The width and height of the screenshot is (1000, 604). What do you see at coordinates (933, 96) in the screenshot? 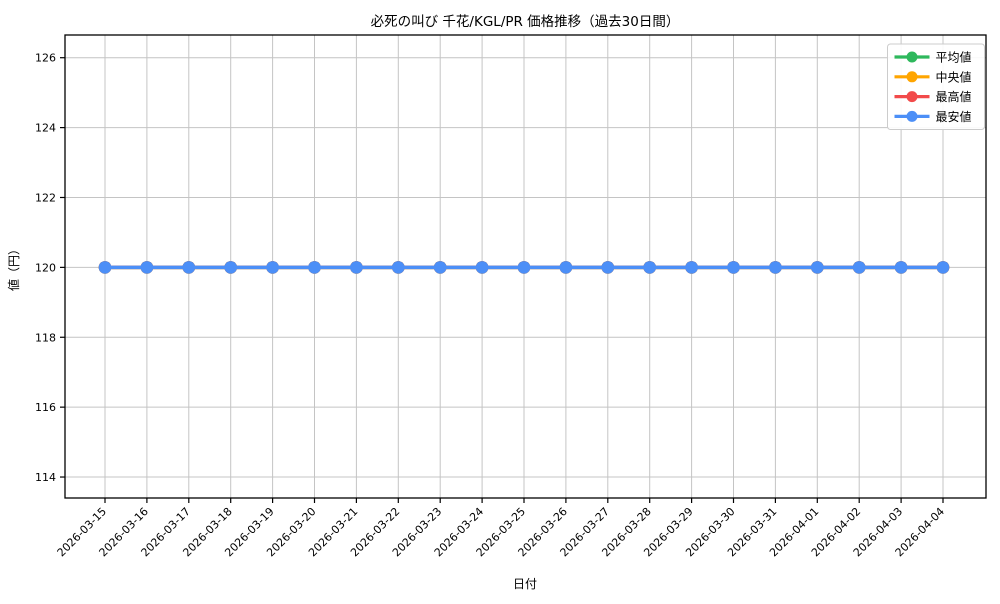
I see `legend-item: 最高値` at bounding box center [933, 96].